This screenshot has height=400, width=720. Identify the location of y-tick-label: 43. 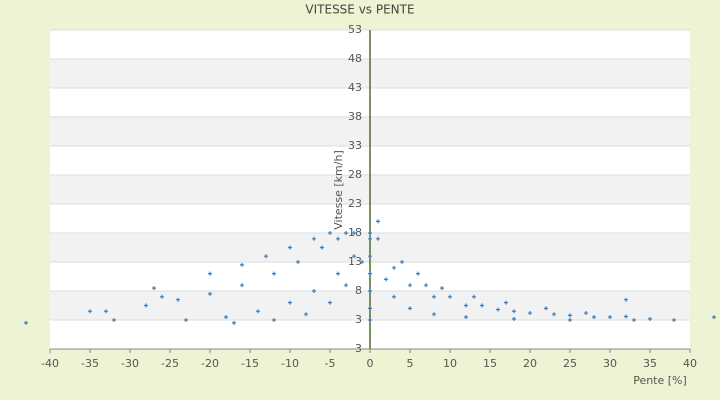
(355, 87).